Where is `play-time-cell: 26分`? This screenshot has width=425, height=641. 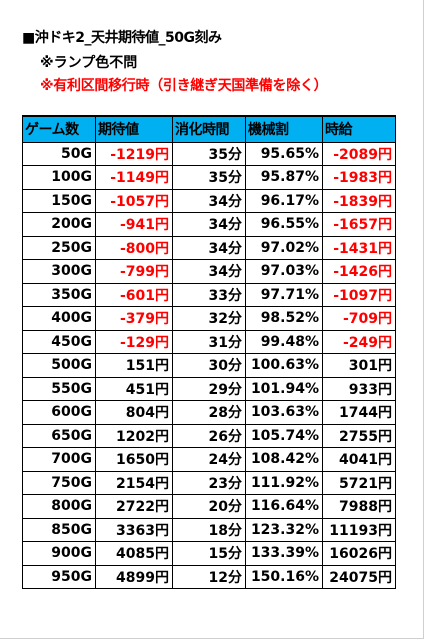 play-time-cell: 26分 is located at coordinates (209, 435).